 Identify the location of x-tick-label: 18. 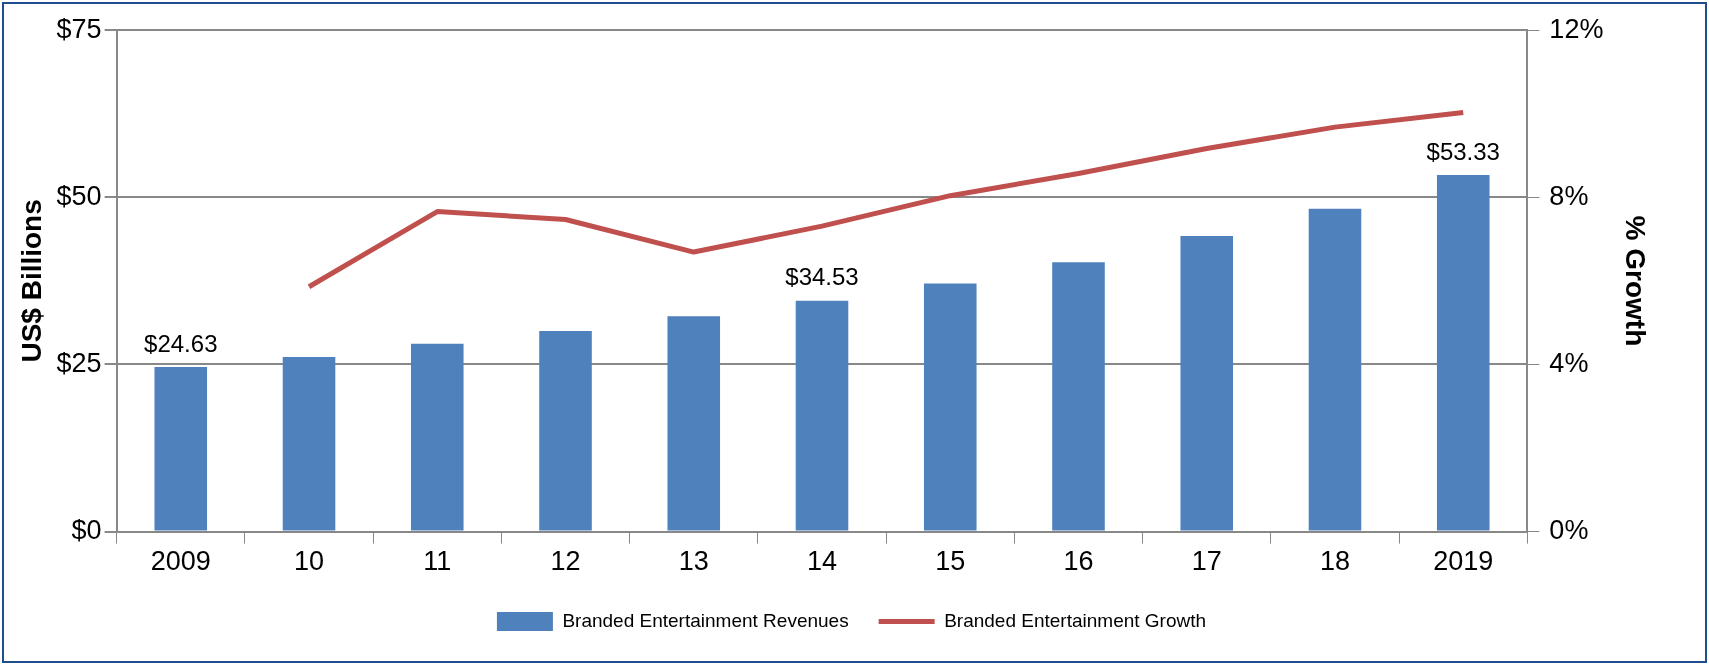
(1335, 561).